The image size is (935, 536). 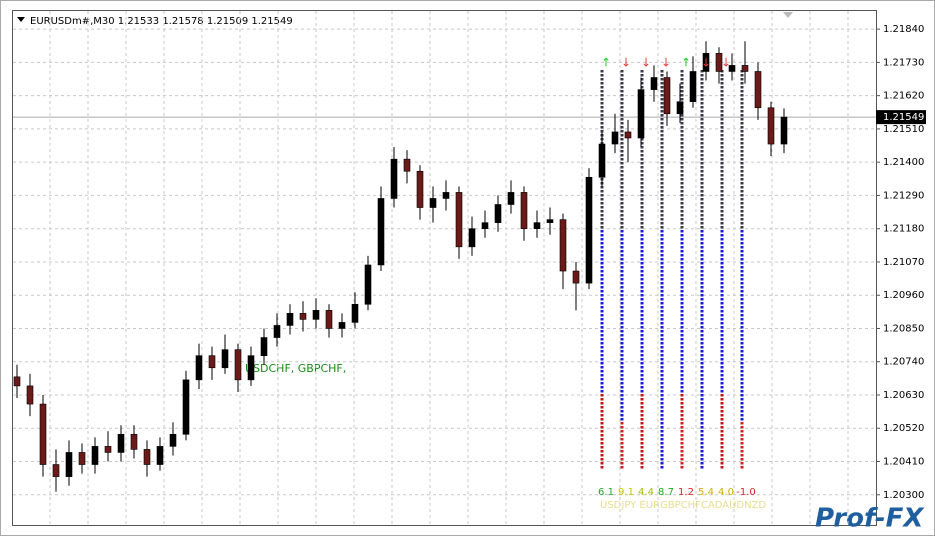 What do you see at coordinates (683, 505) in the screenshot?
I see `currency-labels: USDJPY EURGBPCHFCADAUDNZD` at bounding box center [683, 505].